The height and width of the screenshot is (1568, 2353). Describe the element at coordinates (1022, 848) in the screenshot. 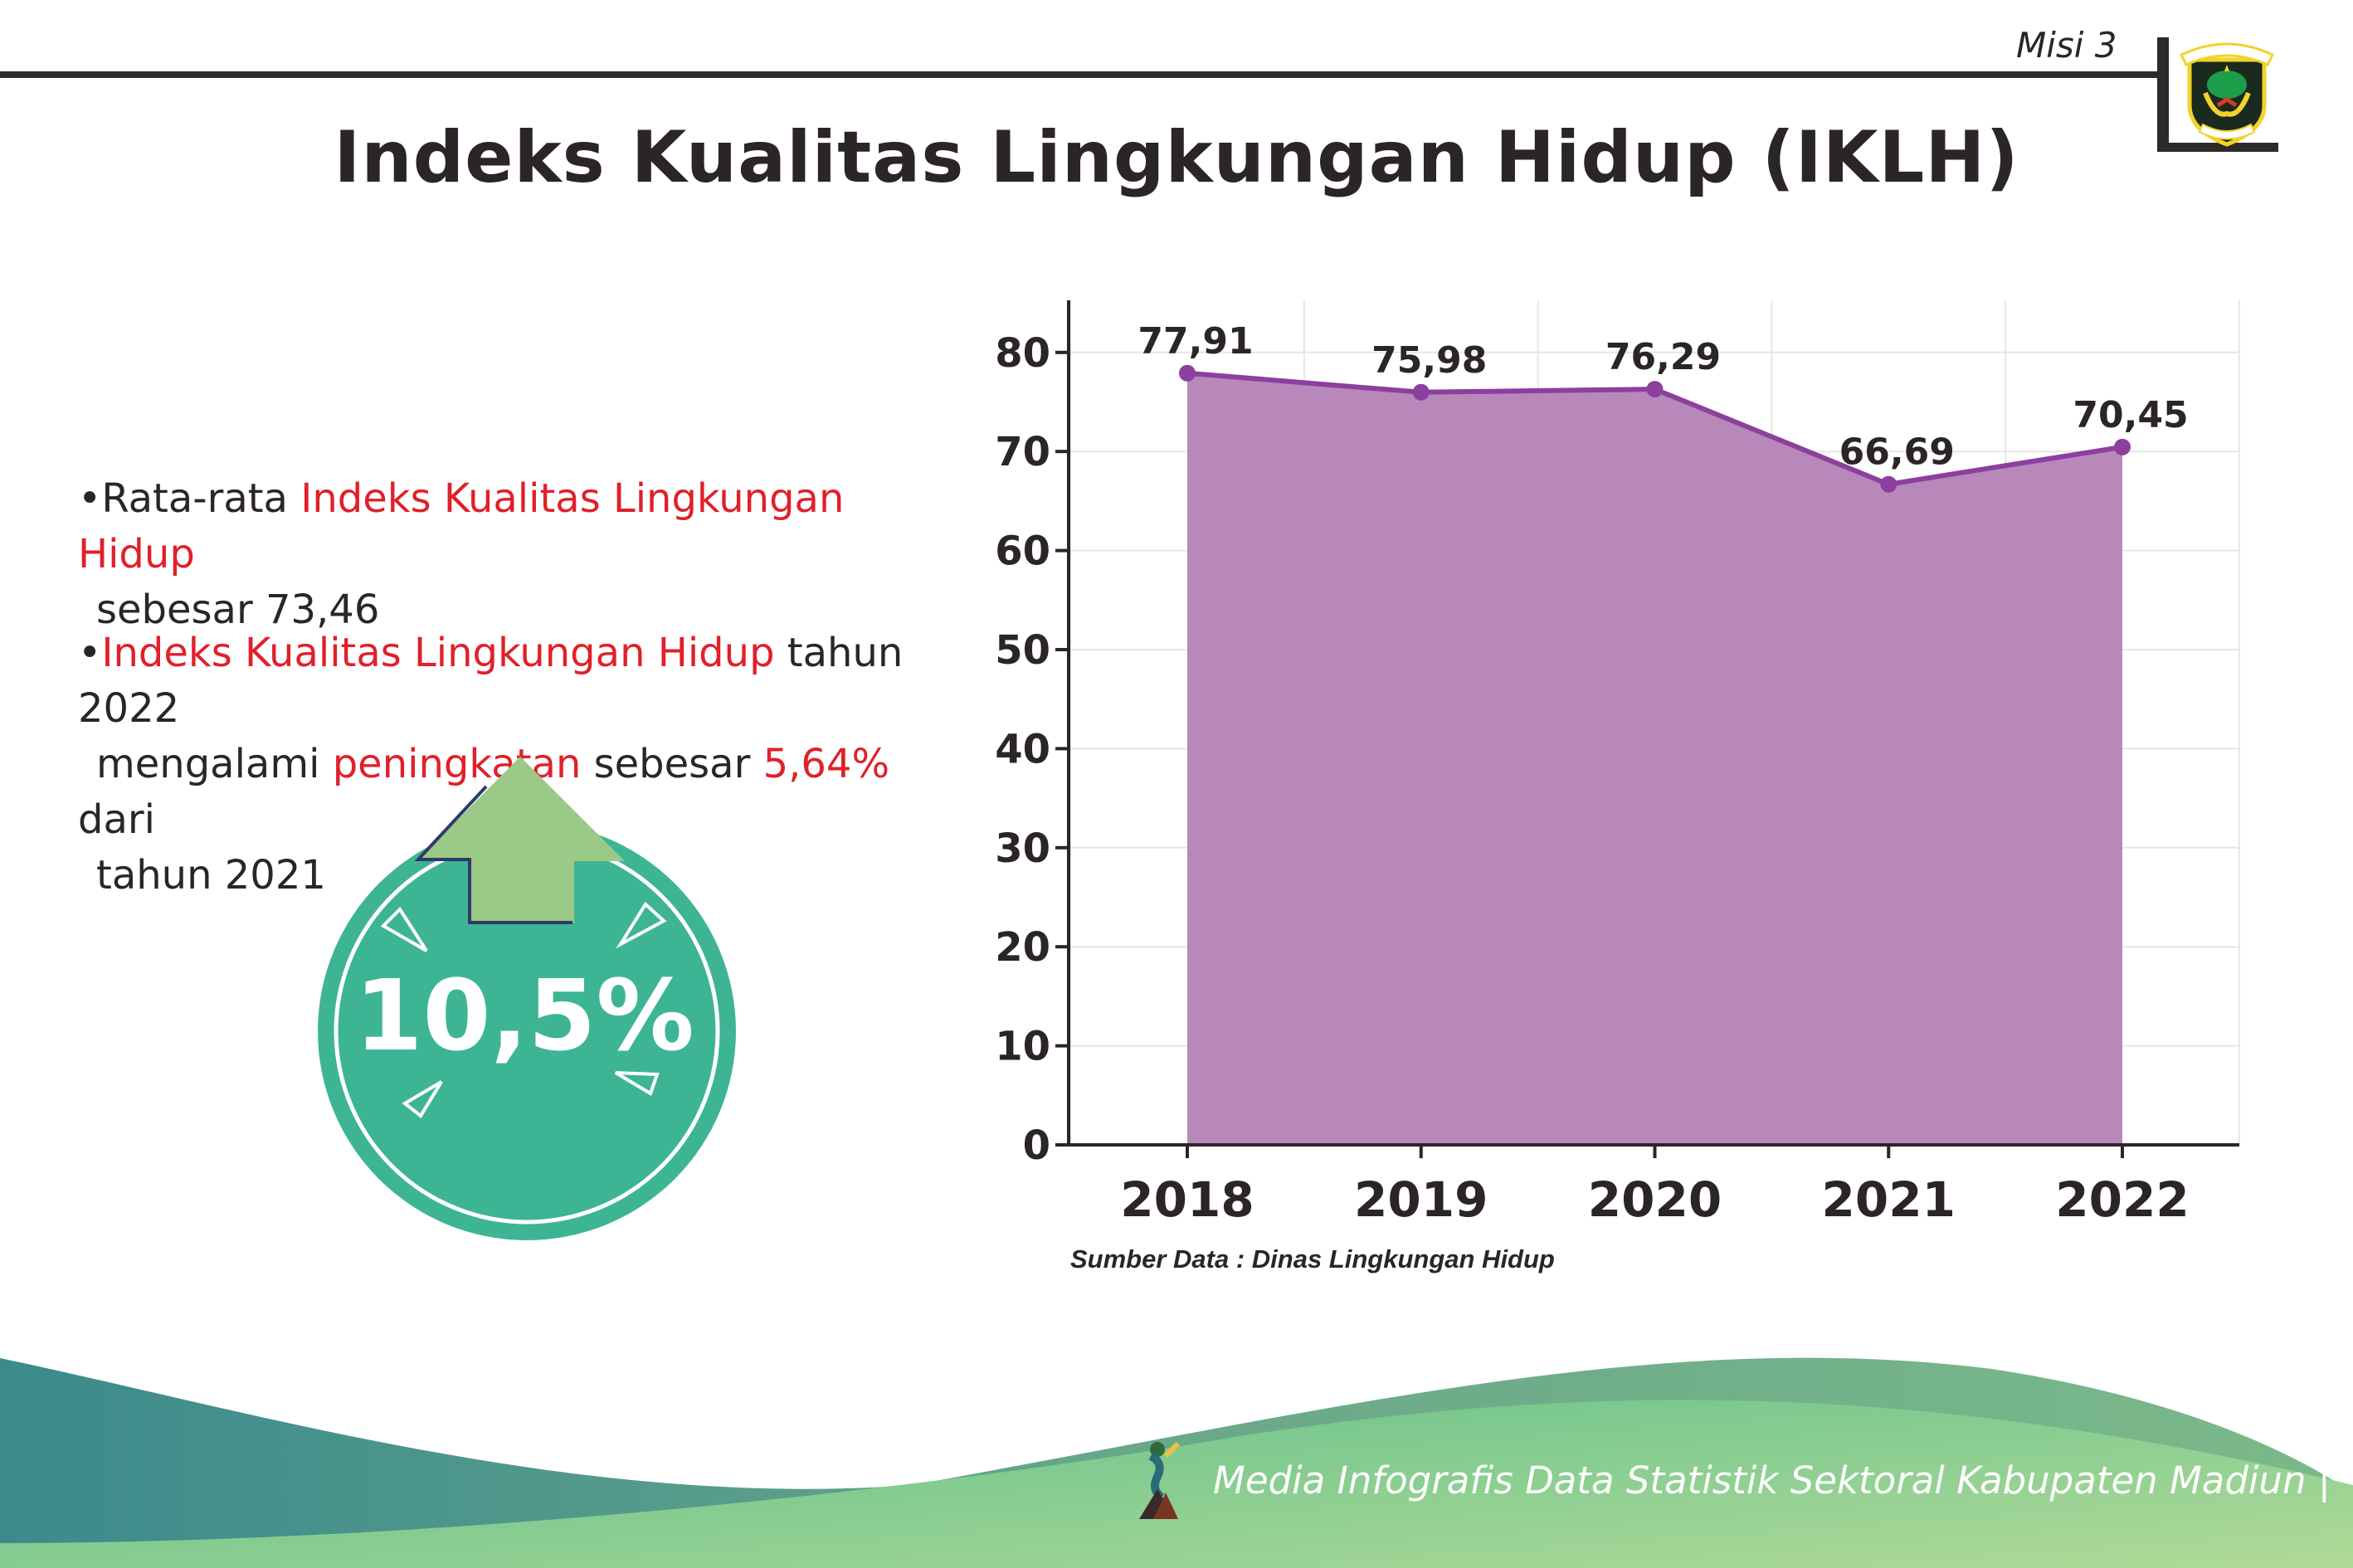

I see `y-tick-label: 30` at that location.